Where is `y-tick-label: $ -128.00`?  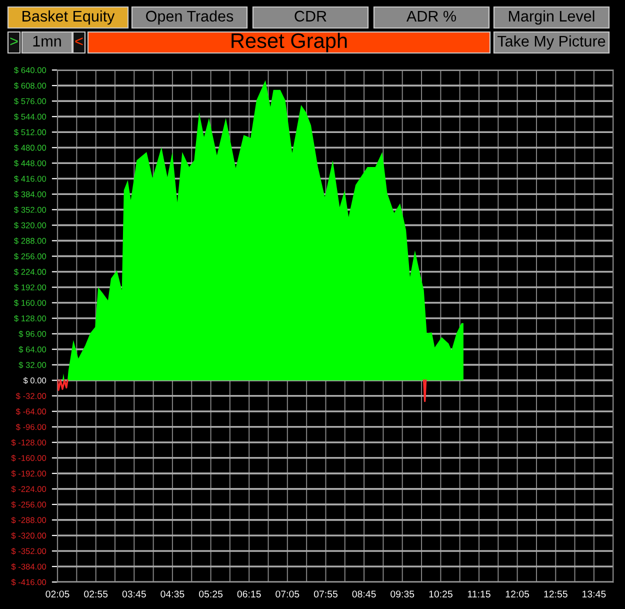 y-tick-label: $ -128.00 is located at coordinates (28, 442).